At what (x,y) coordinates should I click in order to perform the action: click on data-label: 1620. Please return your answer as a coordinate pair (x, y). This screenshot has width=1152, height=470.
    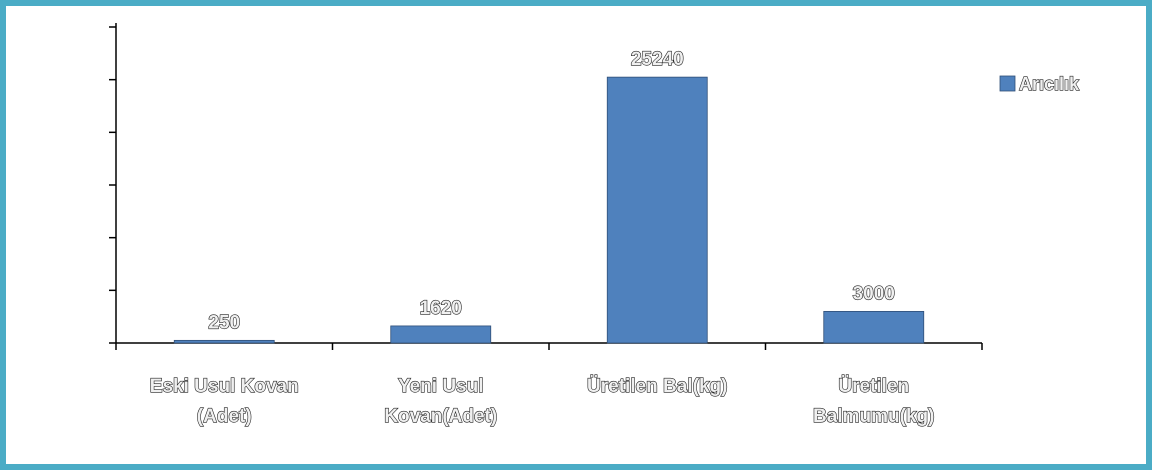
    Looking at the image, I should click on (441, 308).